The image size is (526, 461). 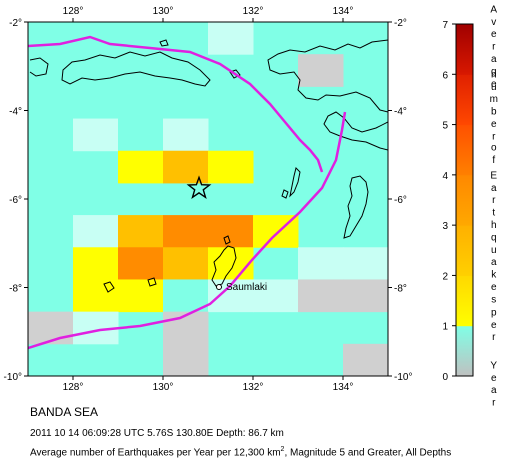 I want to click on lat-label-right: -10°, so click(x=403, y=377).